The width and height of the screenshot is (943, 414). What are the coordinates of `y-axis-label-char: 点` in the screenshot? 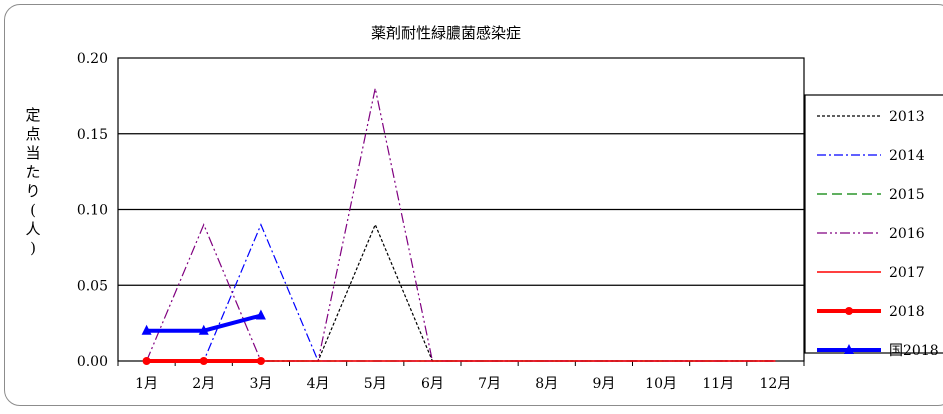 It's located at (32, 134).